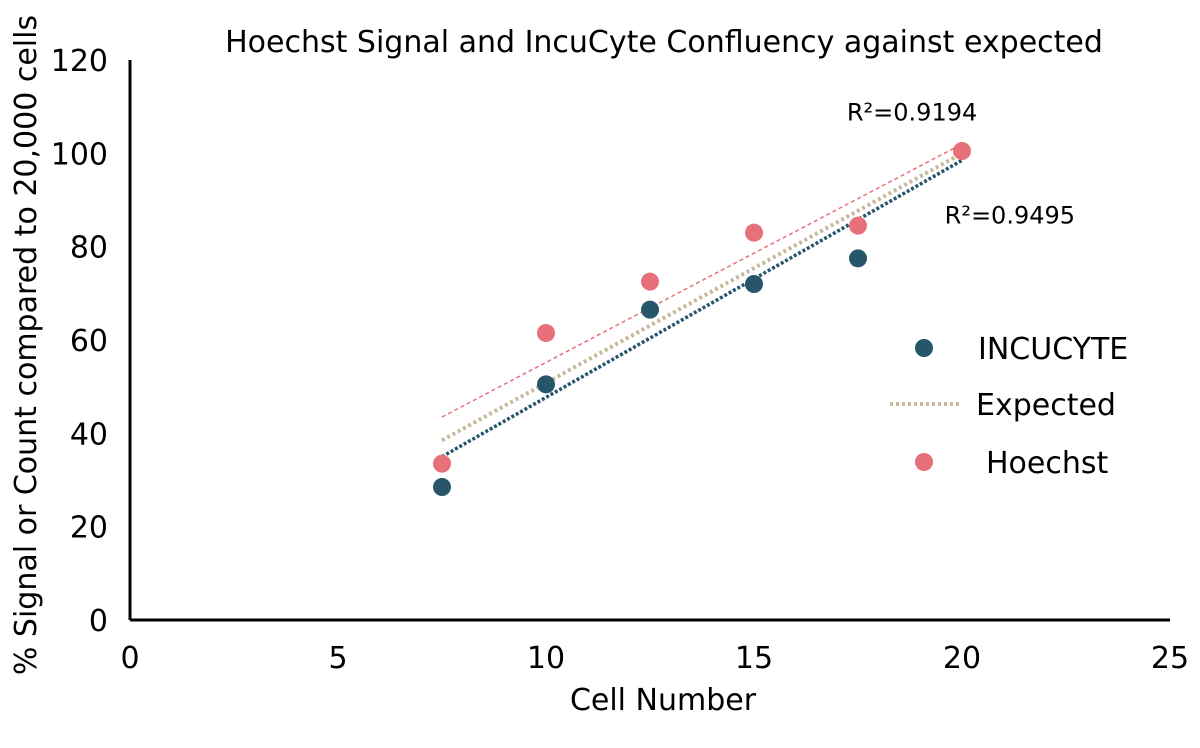 Image resolution: width=1200 pixels, height=748 pixels. I want to click on legend-marker-hoechst, so click(924, 462).